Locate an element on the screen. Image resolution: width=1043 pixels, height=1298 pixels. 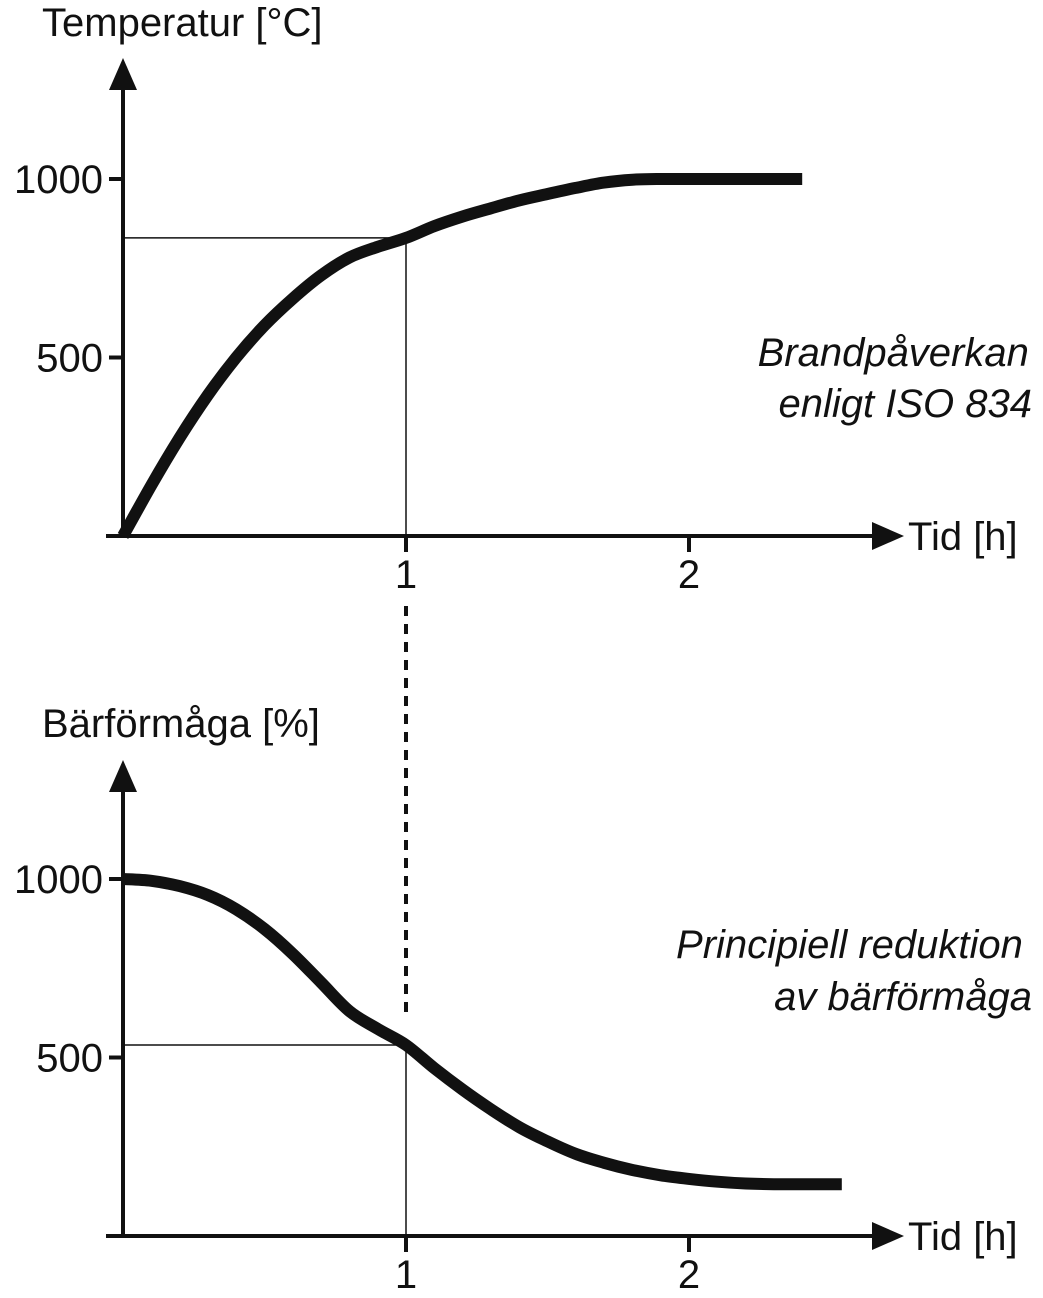
temperature-x-axis-arrow-icon is located at coordinates (888, 536).